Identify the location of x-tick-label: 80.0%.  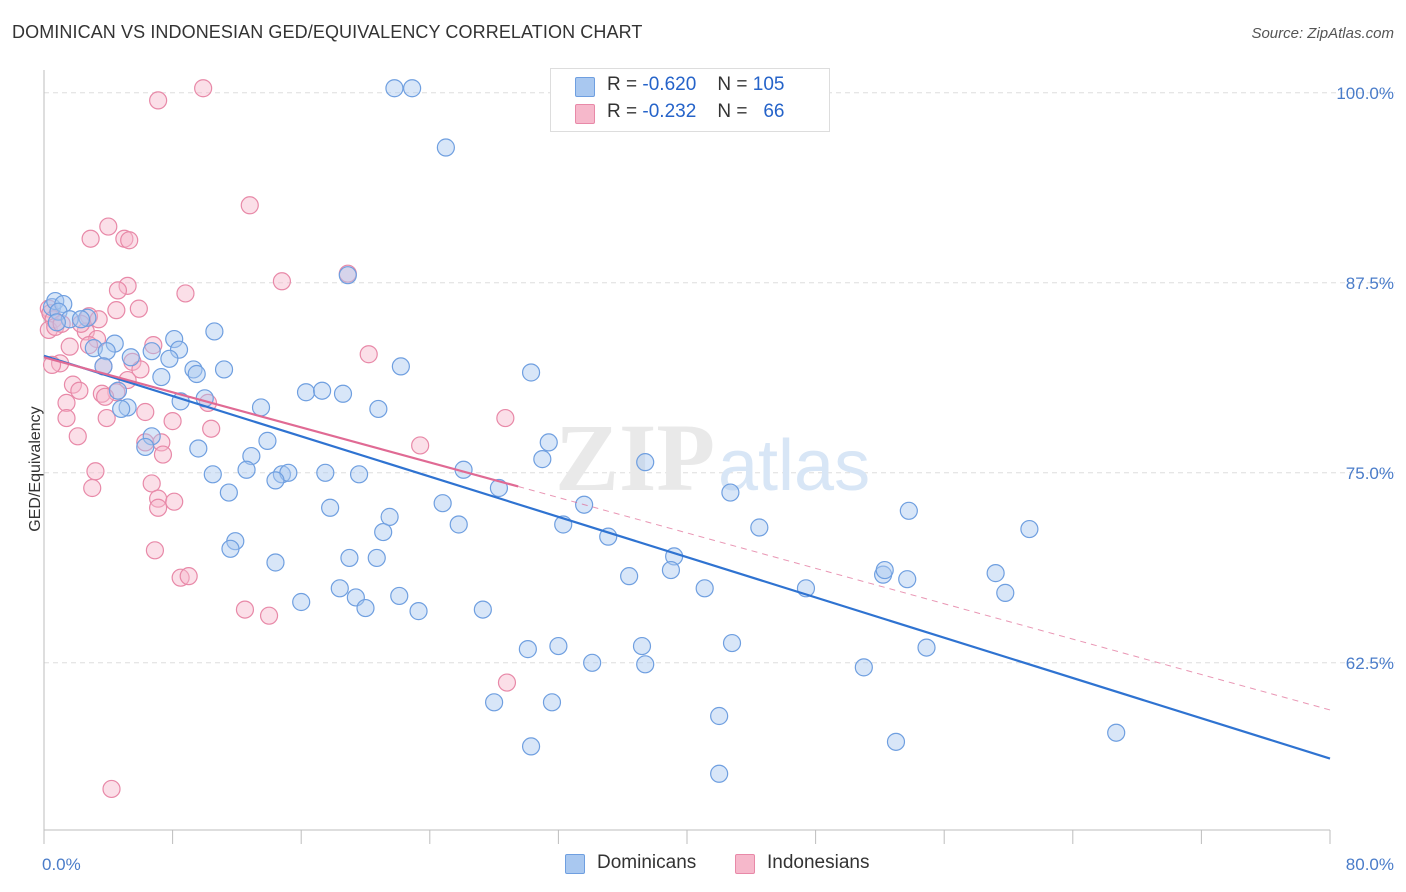
(1370, 864).